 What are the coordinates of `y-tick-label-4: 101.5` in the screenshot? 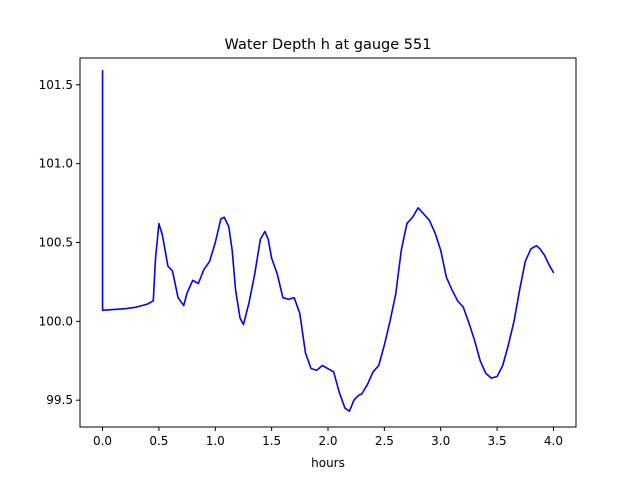 It's located at (56, 85).